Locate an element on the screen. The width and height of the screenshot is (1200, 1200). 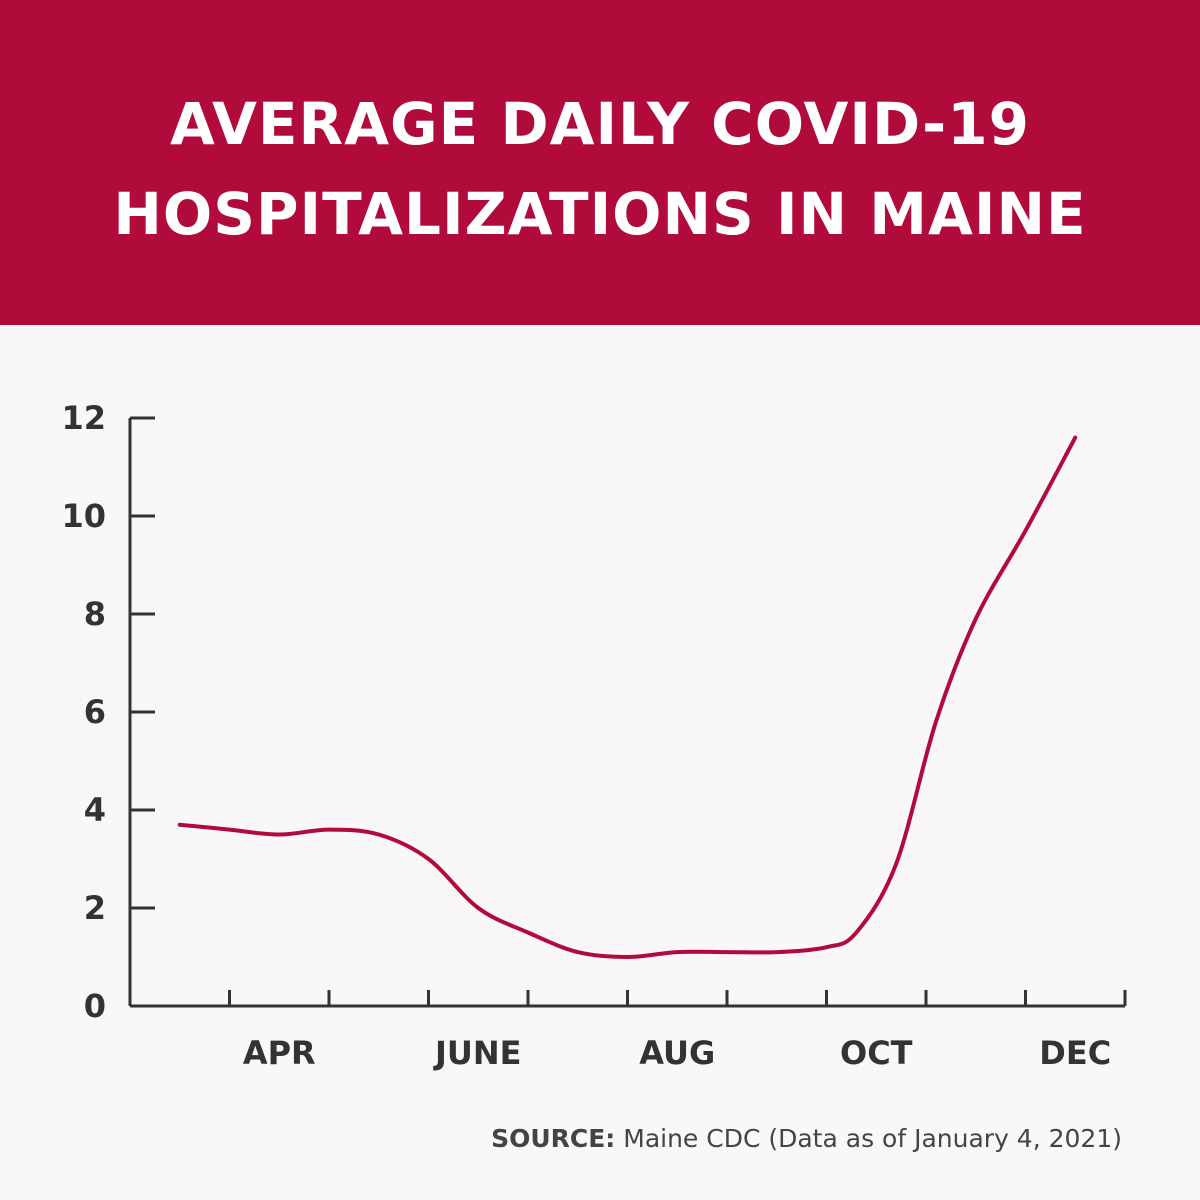
chart-title-line-2: HOSPITALIZATIONS IN MAINE is located at coordinates (600, 214).